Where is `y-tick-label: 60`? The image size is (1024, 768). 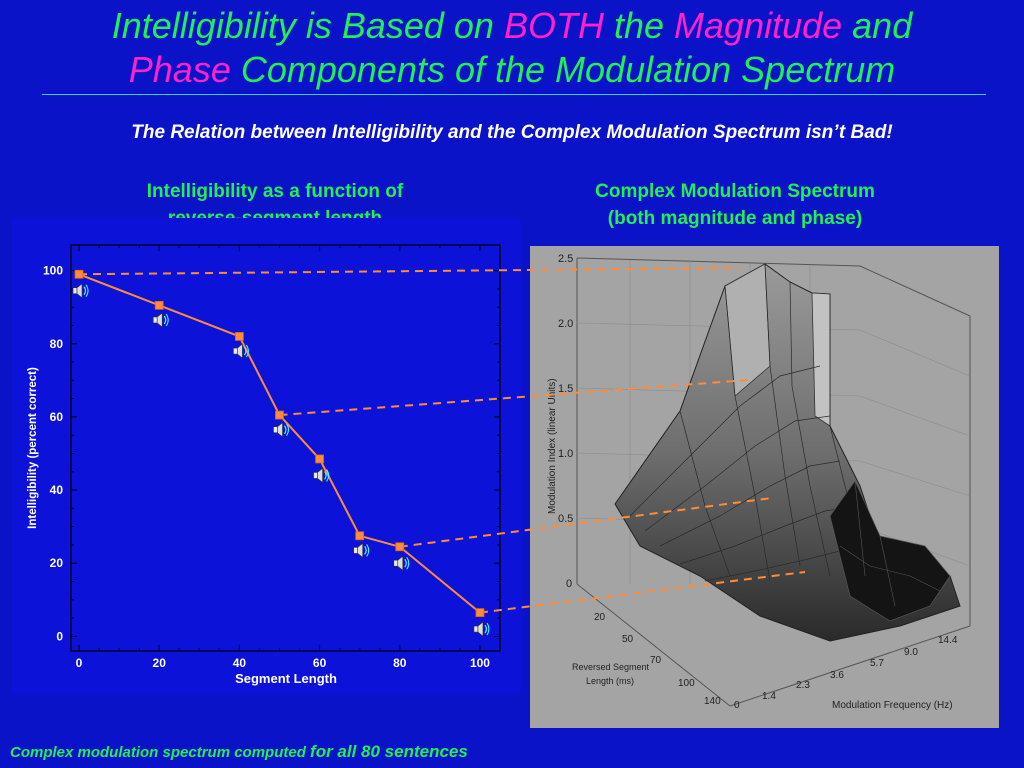 y-tick-label: 60 is located at coordinates (57, 417).